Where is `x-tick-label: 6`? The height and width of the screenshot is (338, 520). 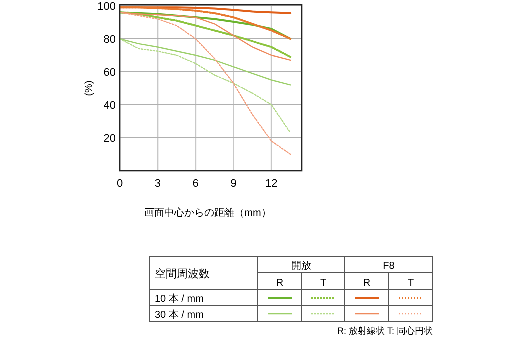
x-tick-label: 6 is located at coordinates (195, 184).